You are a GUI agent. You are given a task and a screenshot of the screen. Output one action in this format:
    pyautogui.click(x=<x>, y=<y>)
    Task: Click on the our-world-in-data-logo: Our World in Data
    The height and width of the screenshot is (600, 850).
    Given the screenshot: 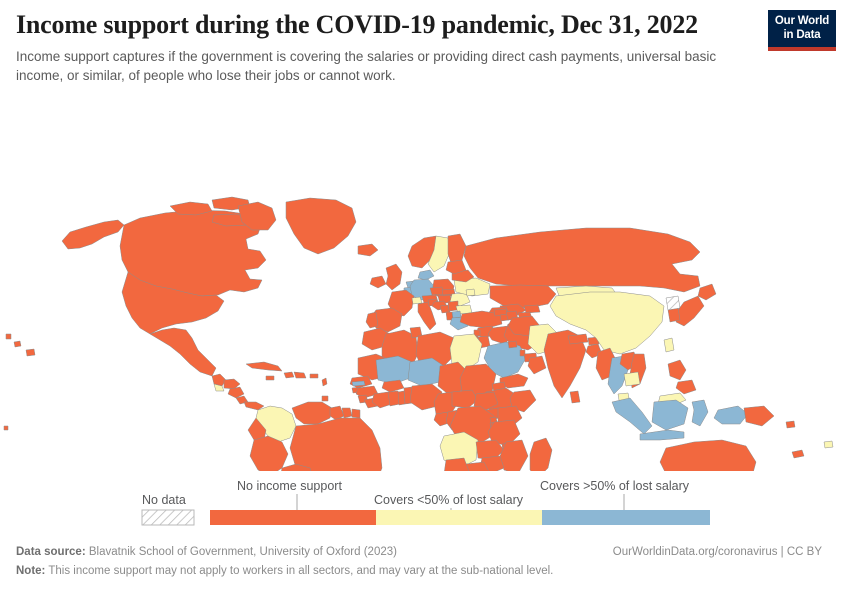 What is the action you would take?
    pyautogui.click(x=802, y=31)
    